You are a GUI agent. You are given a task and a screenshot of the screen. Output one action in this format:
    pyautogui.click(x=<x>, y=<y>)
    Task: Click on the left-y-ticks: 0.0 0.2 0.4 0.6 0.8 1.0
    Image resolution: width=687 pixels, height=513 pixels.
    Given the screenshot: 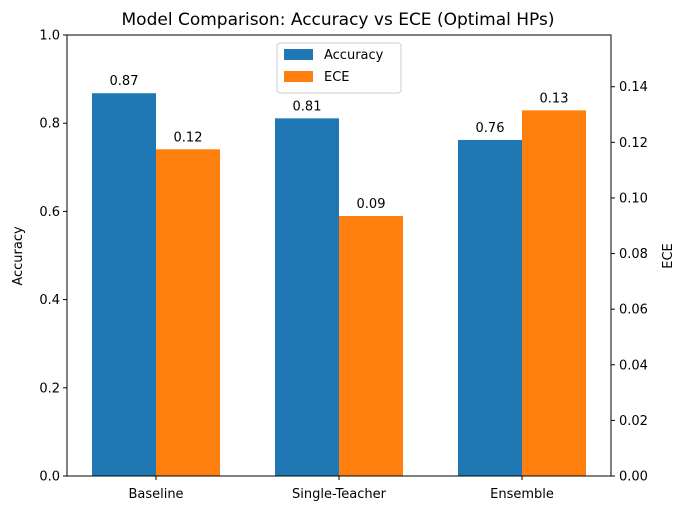 What is the action you would take?
    pyautogui.click(x=53, y=257)
    